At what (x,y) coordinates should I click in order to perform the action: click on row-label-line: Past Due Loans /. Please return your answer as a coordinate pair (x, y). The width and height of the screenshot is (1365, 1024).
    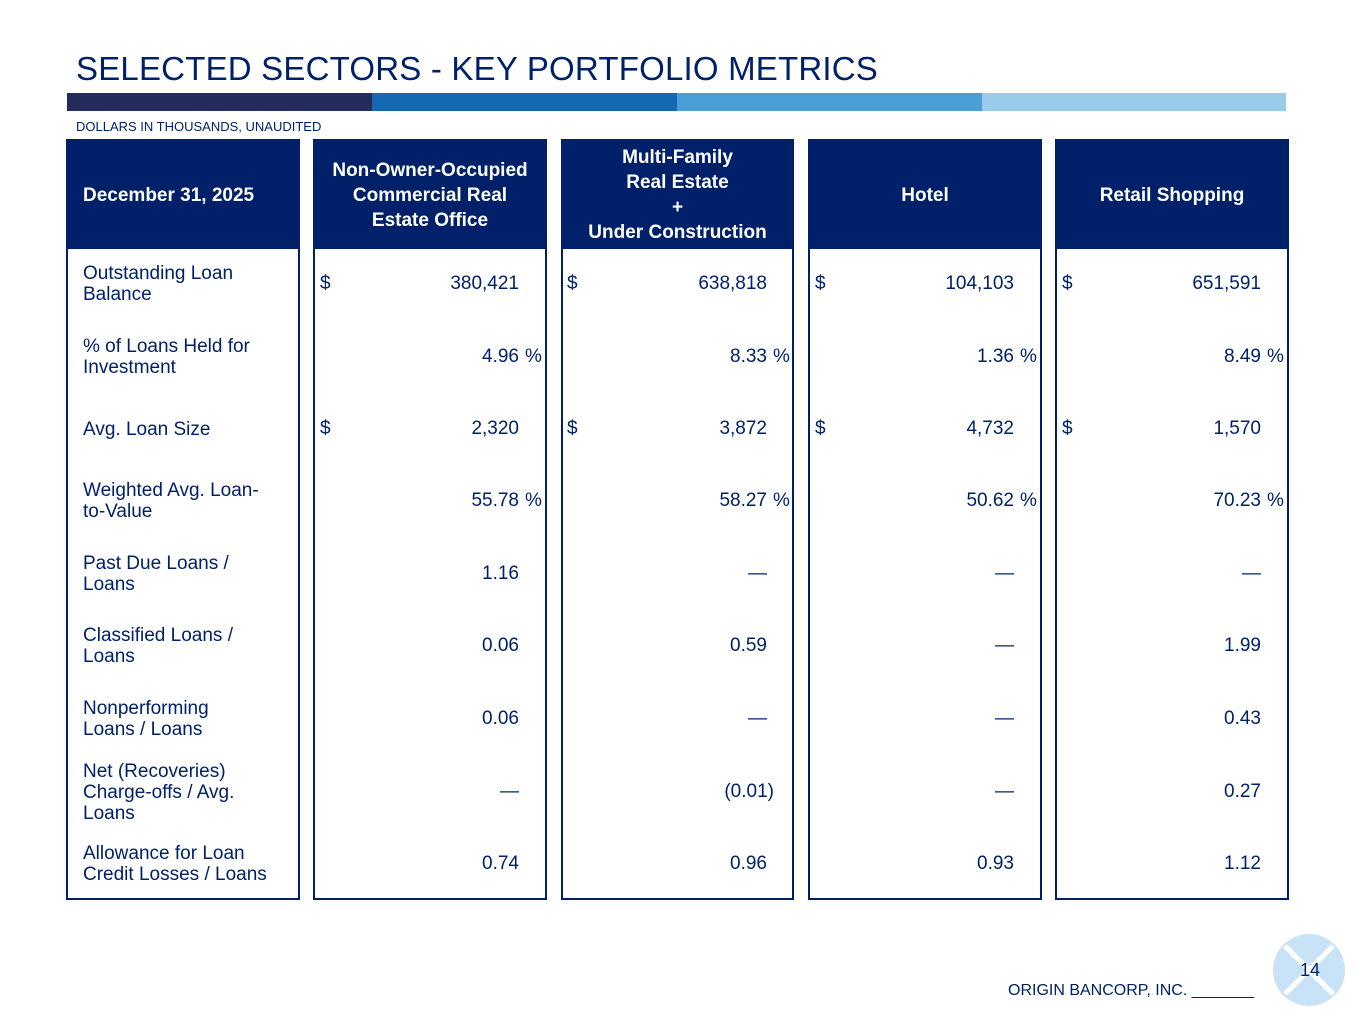
    Looking at the image, I should click on (156, 563).